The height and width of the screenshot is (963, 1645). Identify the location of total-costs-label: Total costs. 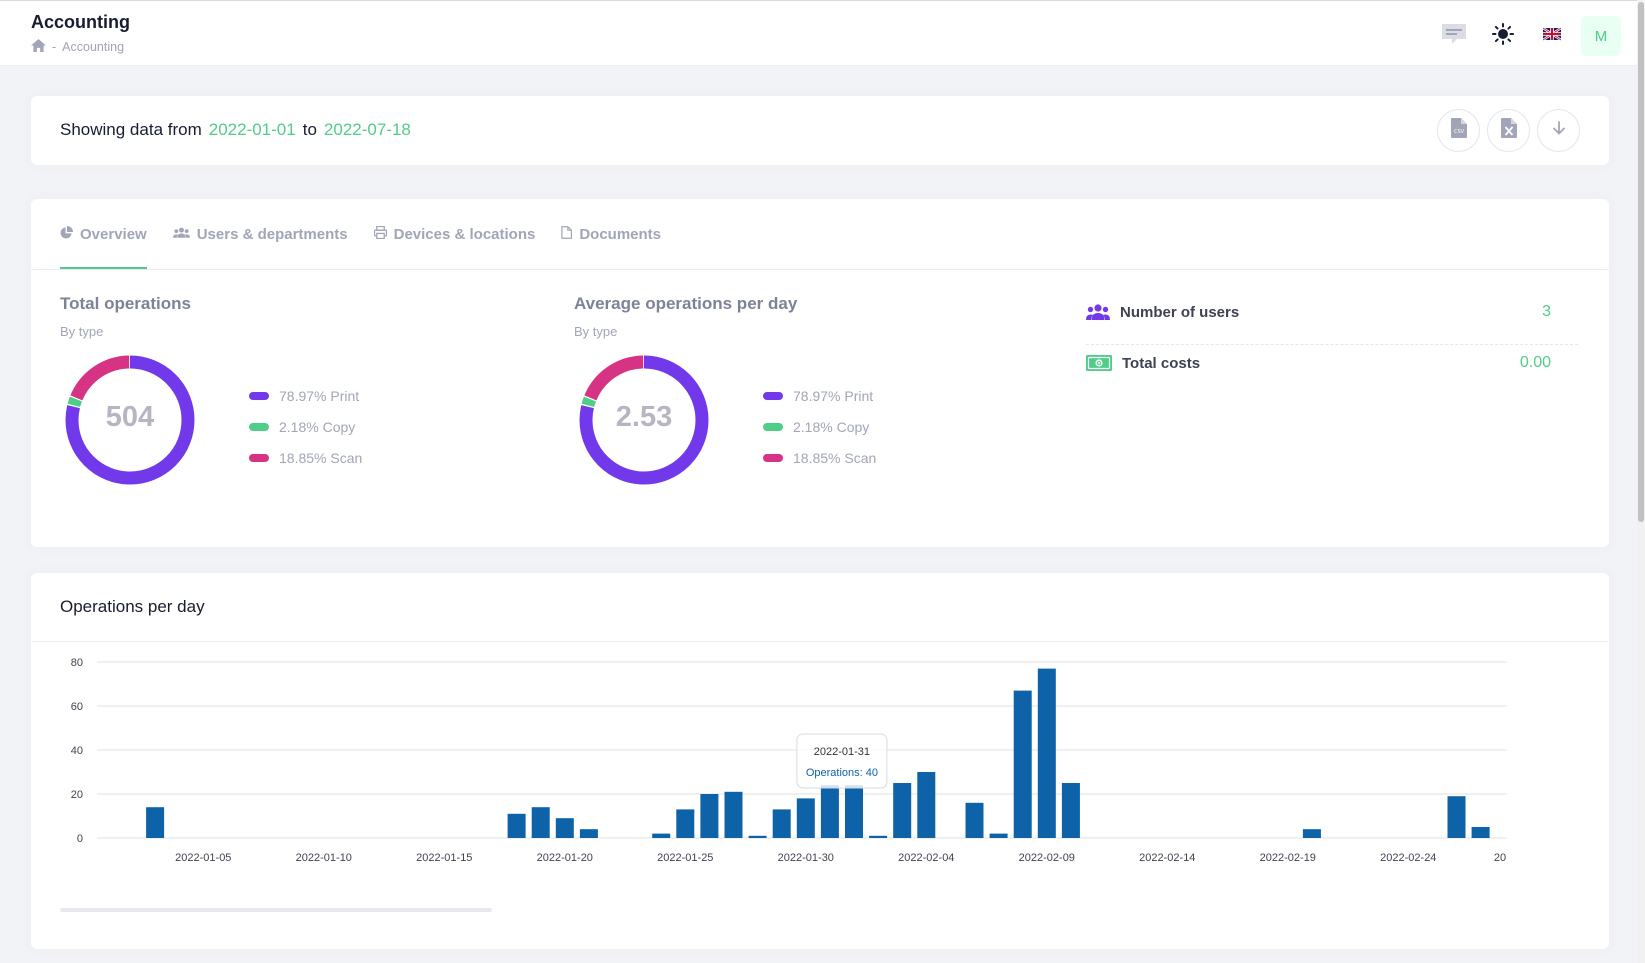
(1161, 363).